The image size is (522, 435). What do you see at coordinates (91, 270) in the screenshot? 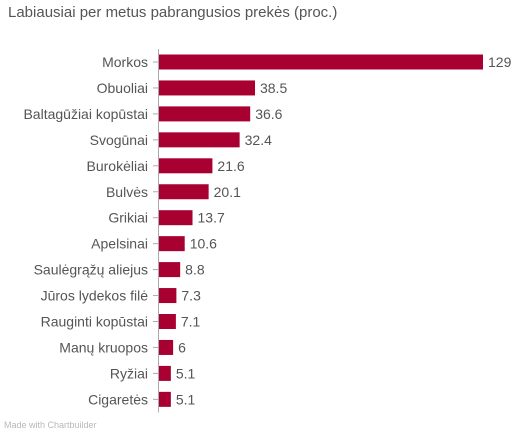
I see `category-label: Saulėgrąžų aliejus` at bounding box center [91, 270].